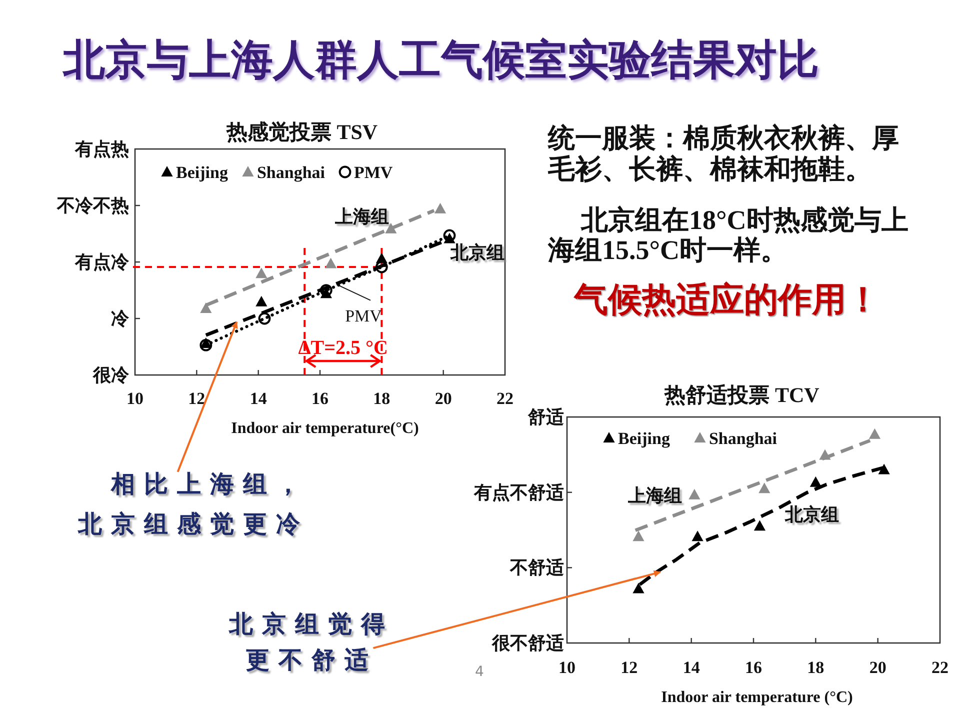  What do you see at coordinates (343, 348) in the screenshot?
I see `annotation: ΔT=2.5 °C` at bounding box center [343, 348].